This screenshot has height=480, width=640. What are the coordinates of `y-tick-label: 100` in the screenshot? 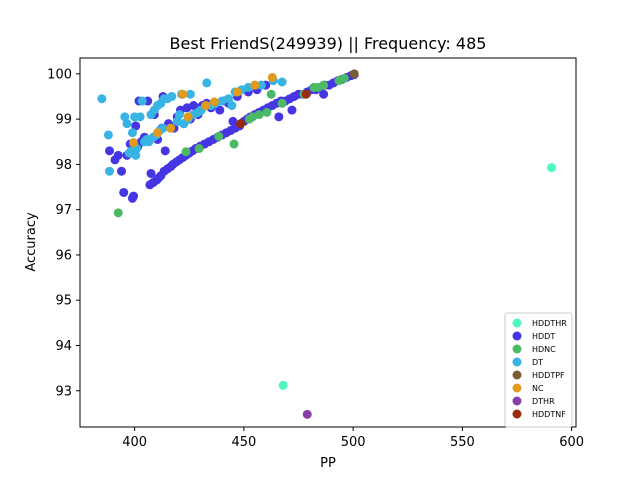 It's located at (59, 74).